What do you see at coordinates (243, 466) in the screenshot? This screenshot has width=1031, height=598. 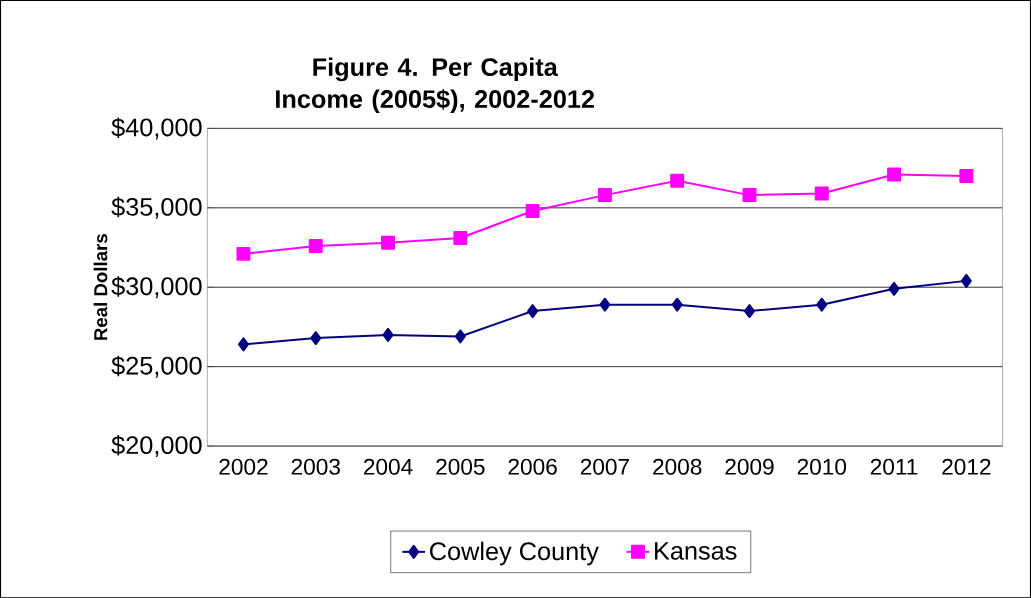 I see `x-tick-label: 2002` at bounding box center [243, 466].